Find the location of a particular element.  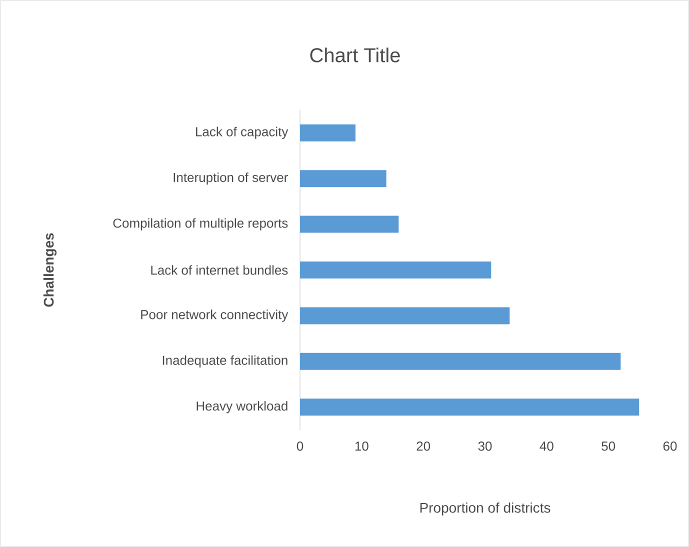

x-tick-label: 0 is located at coordinates (300, 446).